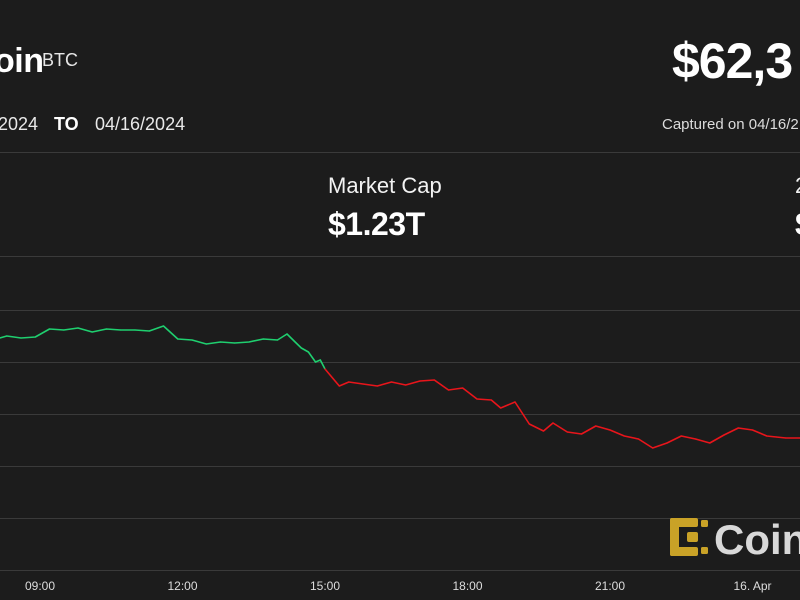 The height and width of the screenshot is (600, 800). What do you see at coordinates (797, 224) in the screenshot?
I see `volume-value: $` at bounding box center [797, 224].